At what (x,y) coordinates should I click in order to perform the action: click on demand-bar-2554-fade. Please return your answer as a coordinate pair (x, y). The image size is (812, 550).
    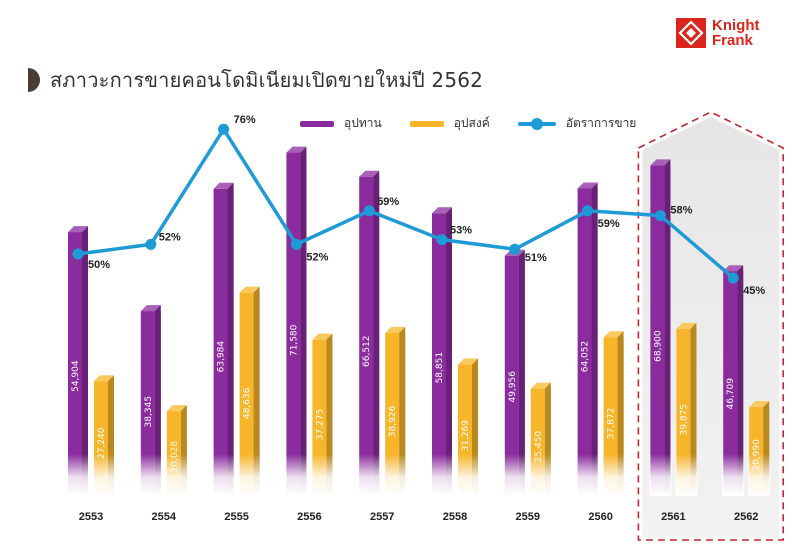
    Looking at the image, I should click on (176, 475).